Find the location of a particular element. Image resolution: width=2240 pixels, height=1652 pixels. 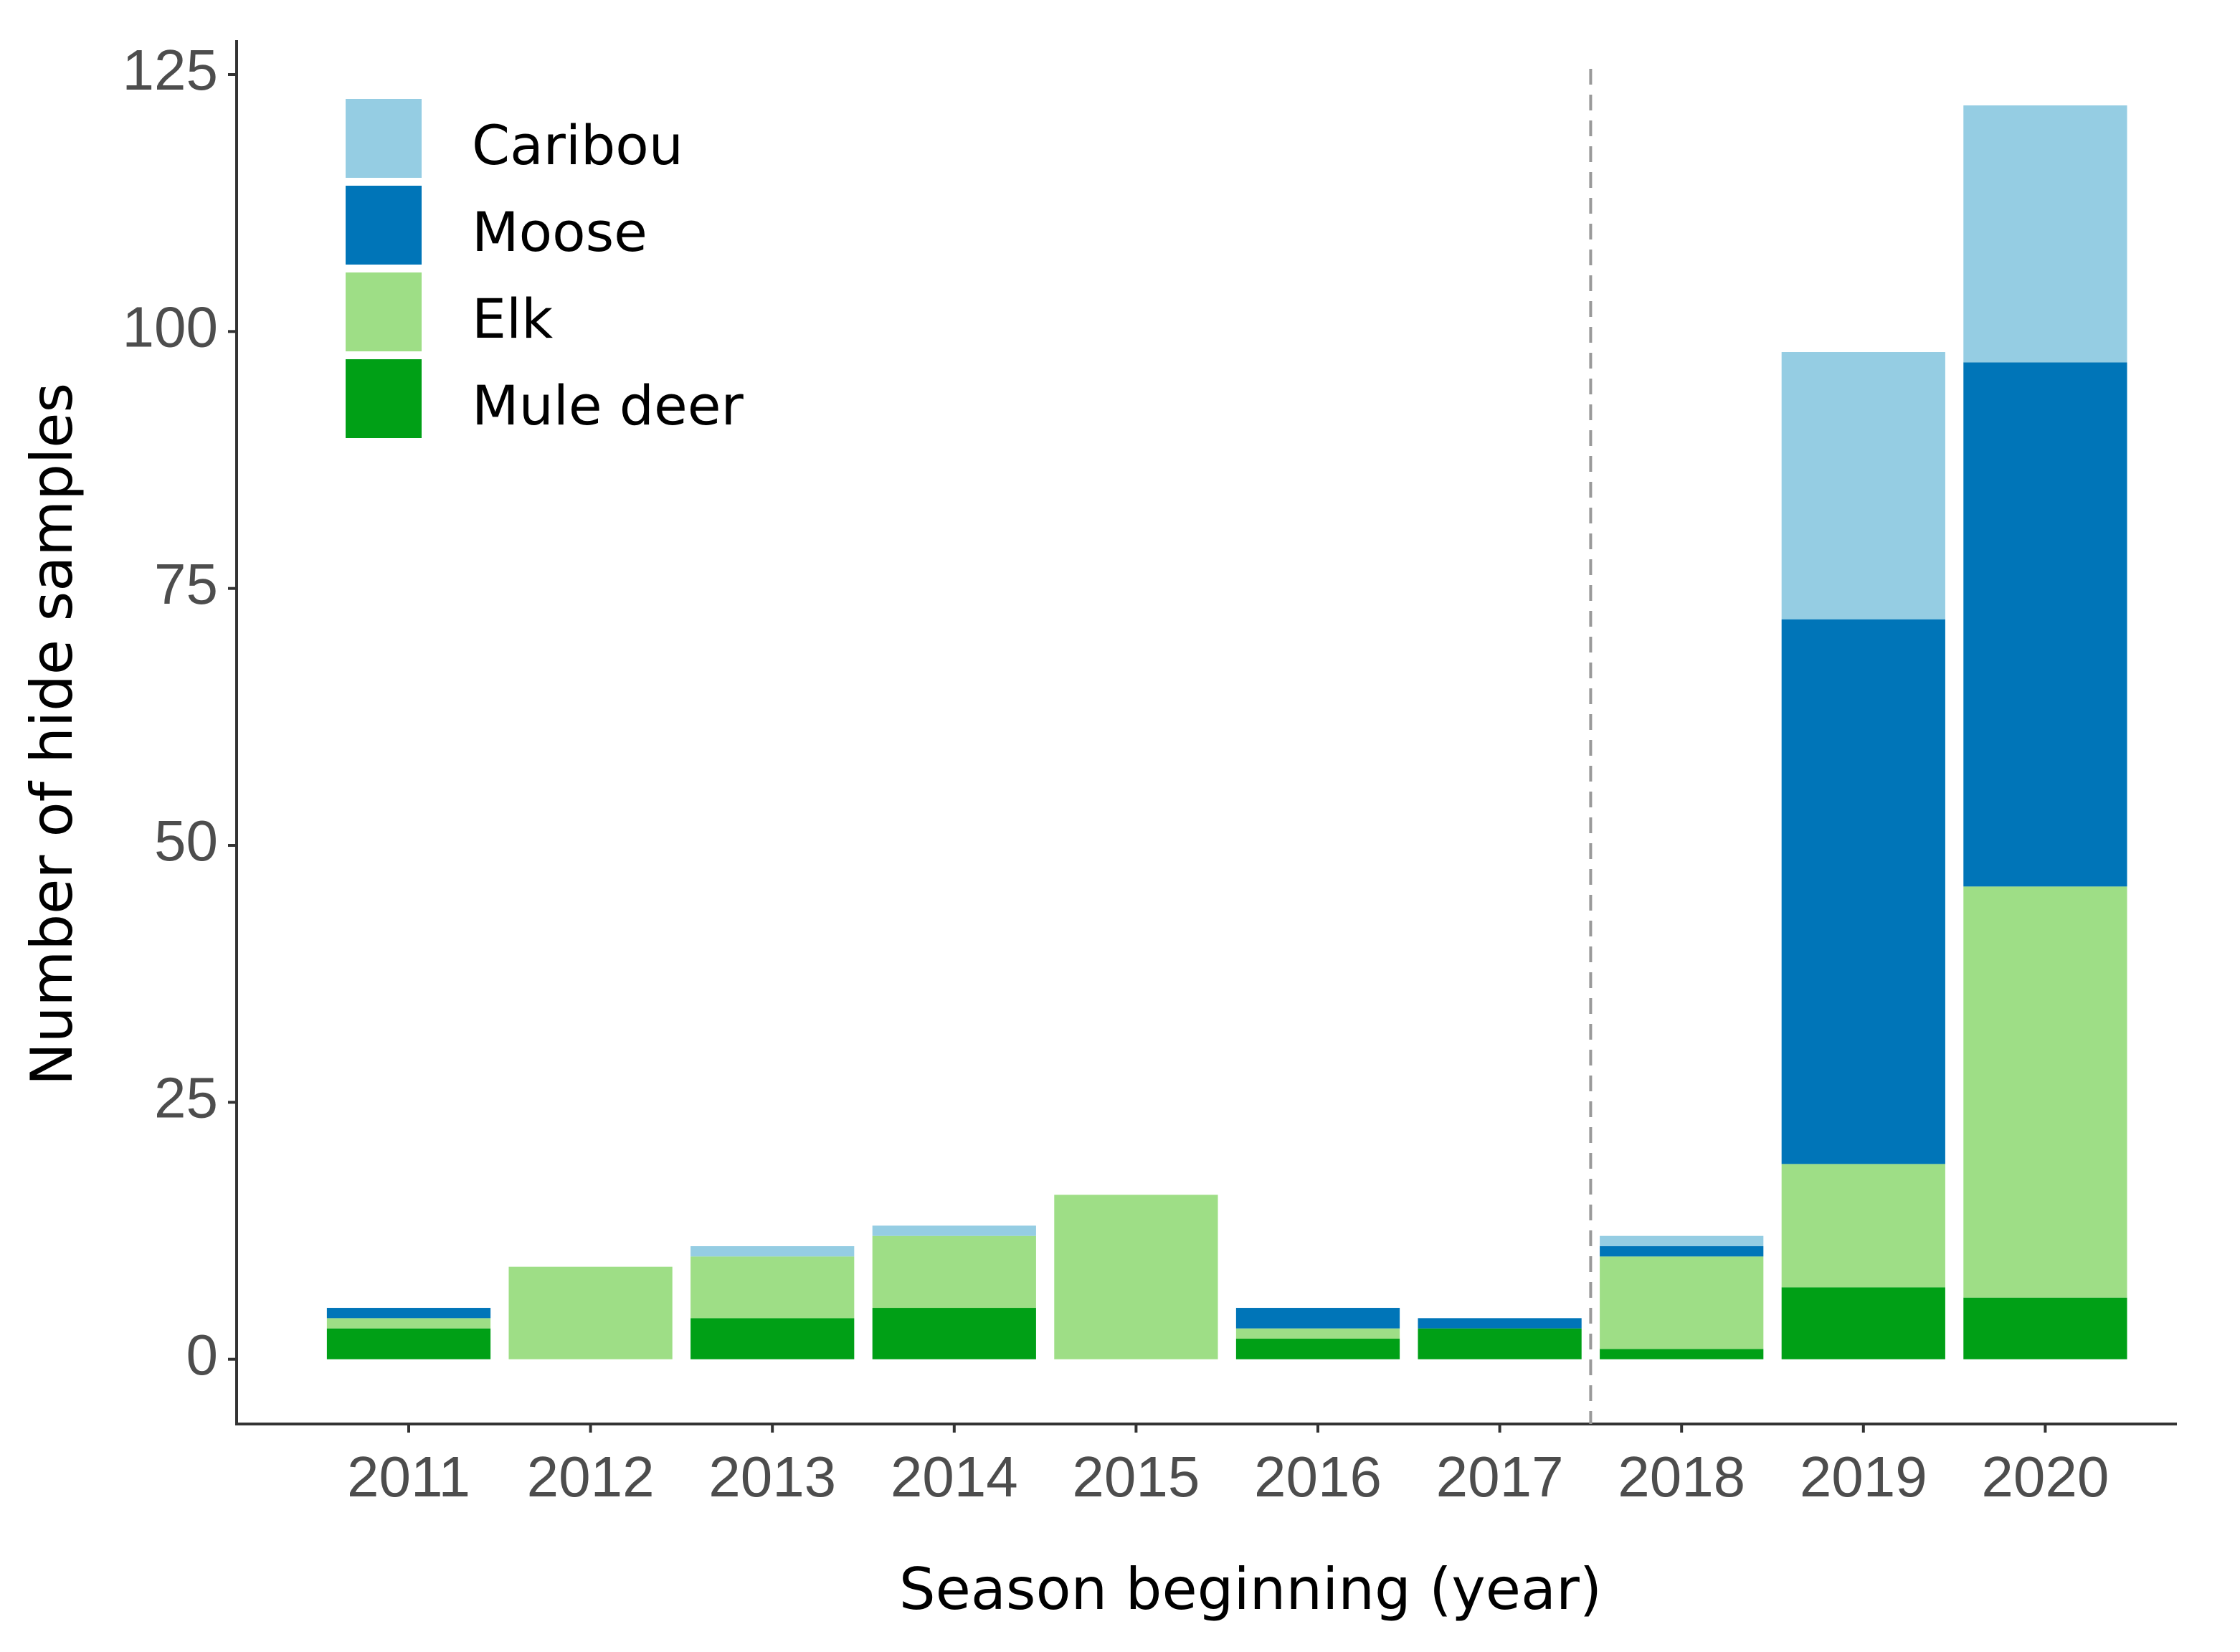

legend-label: Elk is located at coordinates (512, 319).